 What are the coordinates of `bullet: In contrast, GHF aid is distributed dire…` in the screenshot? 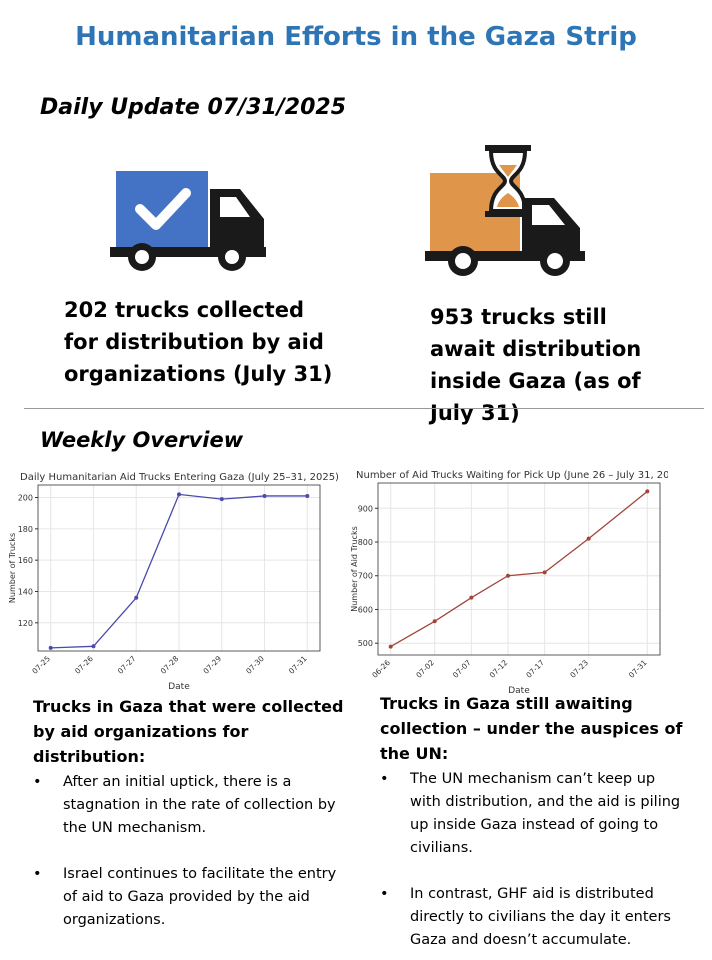 It's located at (535, 917).